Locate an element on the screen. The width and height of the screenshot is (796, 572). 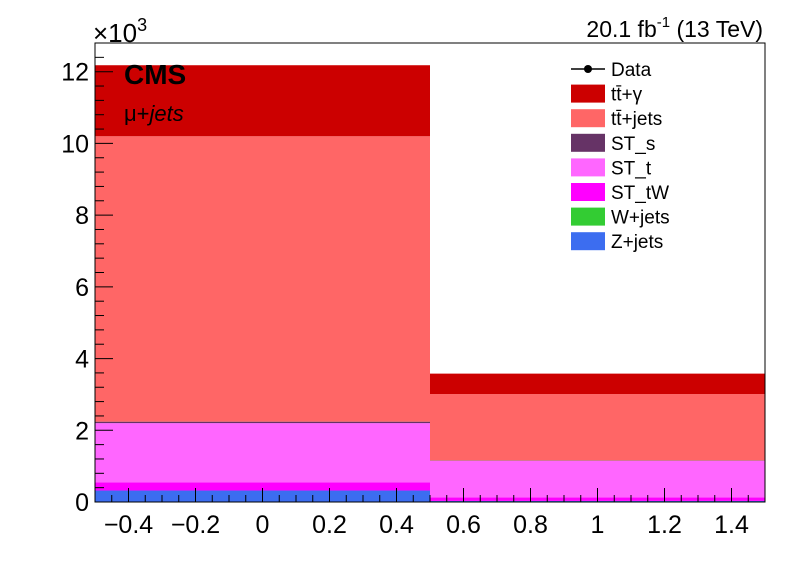
y-tick-label: 12 is located at coordinates (75, 73).